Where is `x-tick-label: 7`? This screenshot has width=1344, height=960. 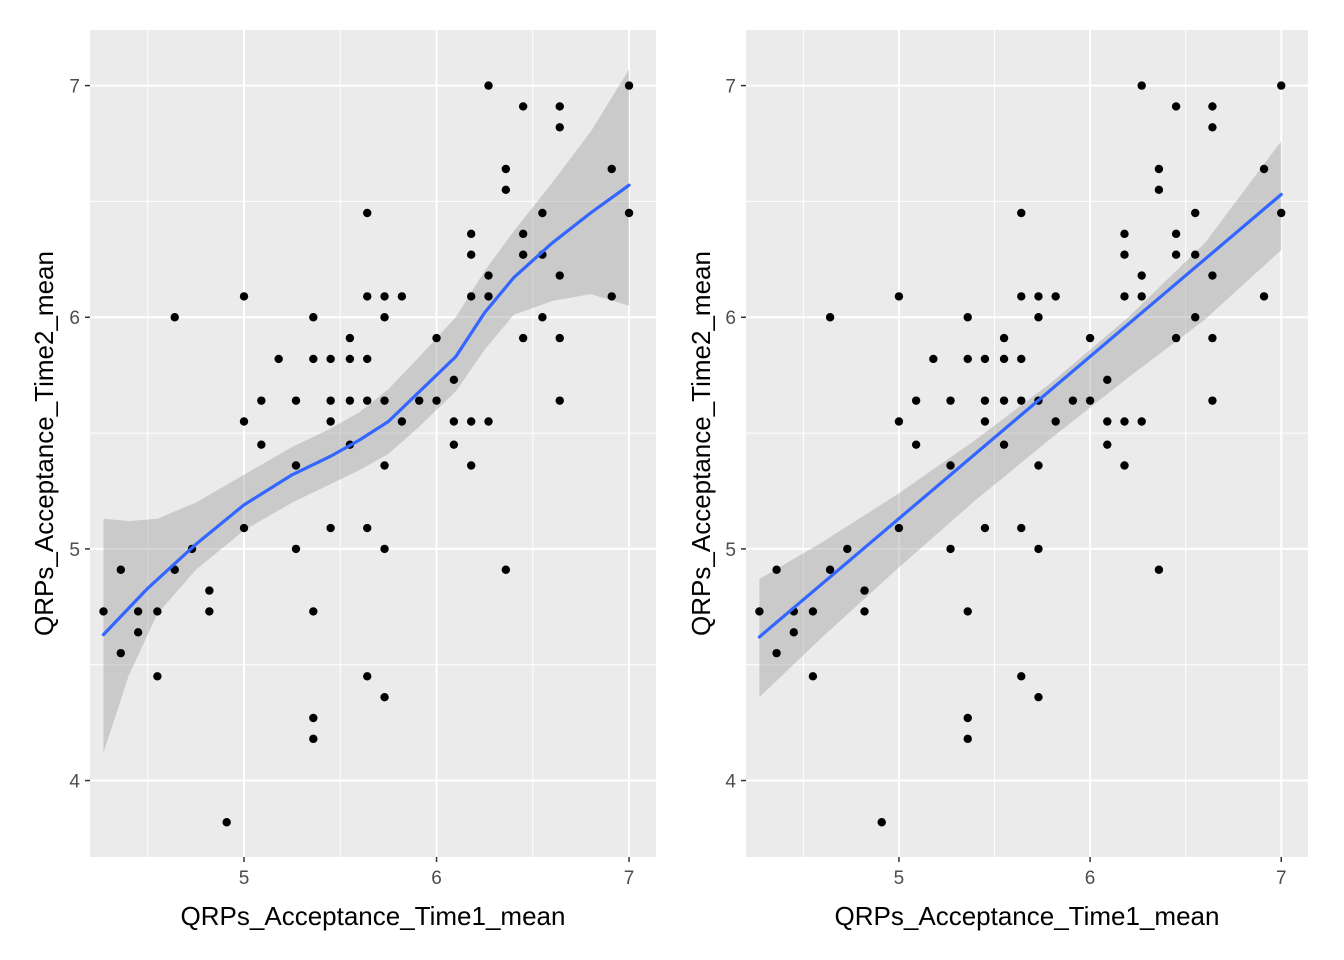 x-tick-label: 7 is located at coordinates (1281, 878).